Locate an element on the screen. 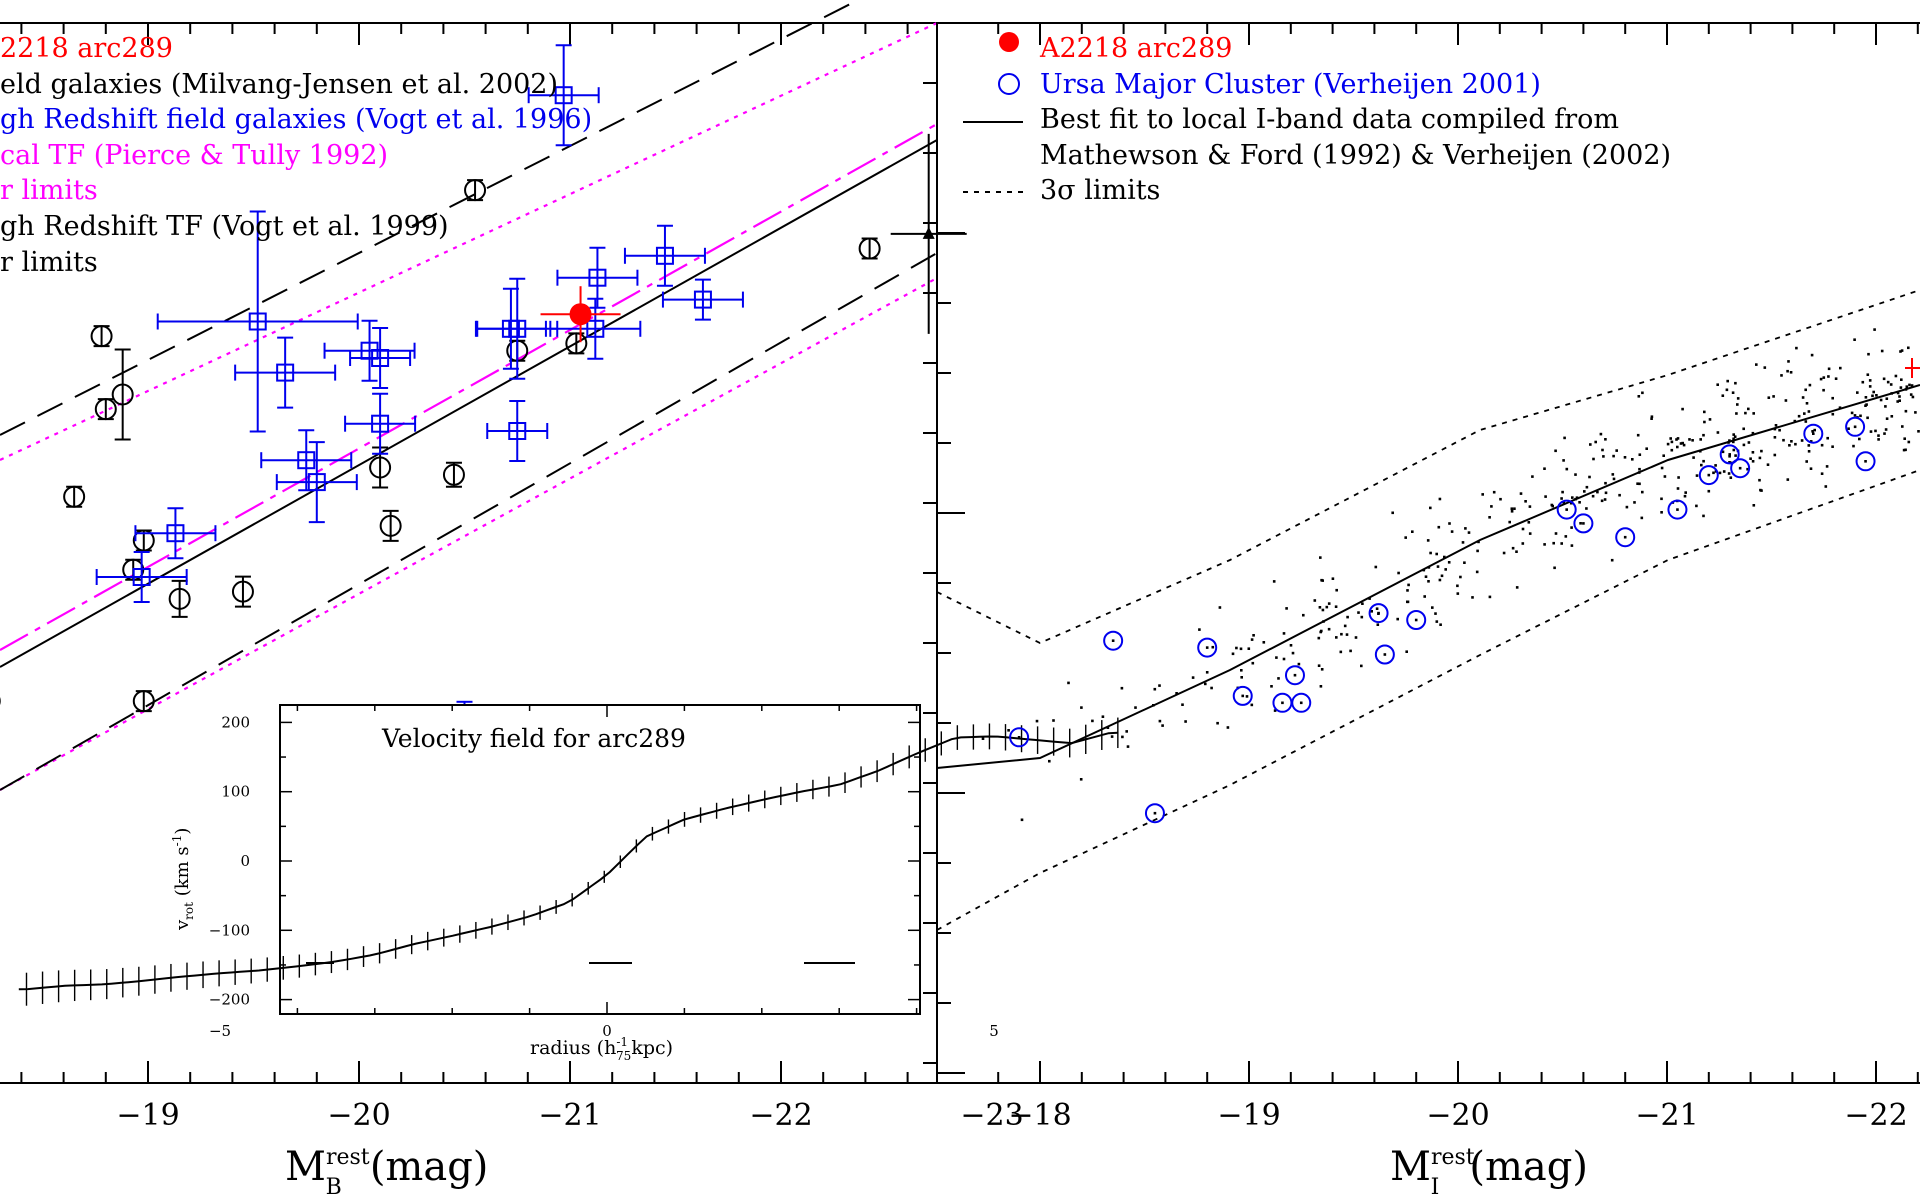 The image size is (1920, 1200). inset-y-tick-label: −200 is located at coordinates (229, 1000).